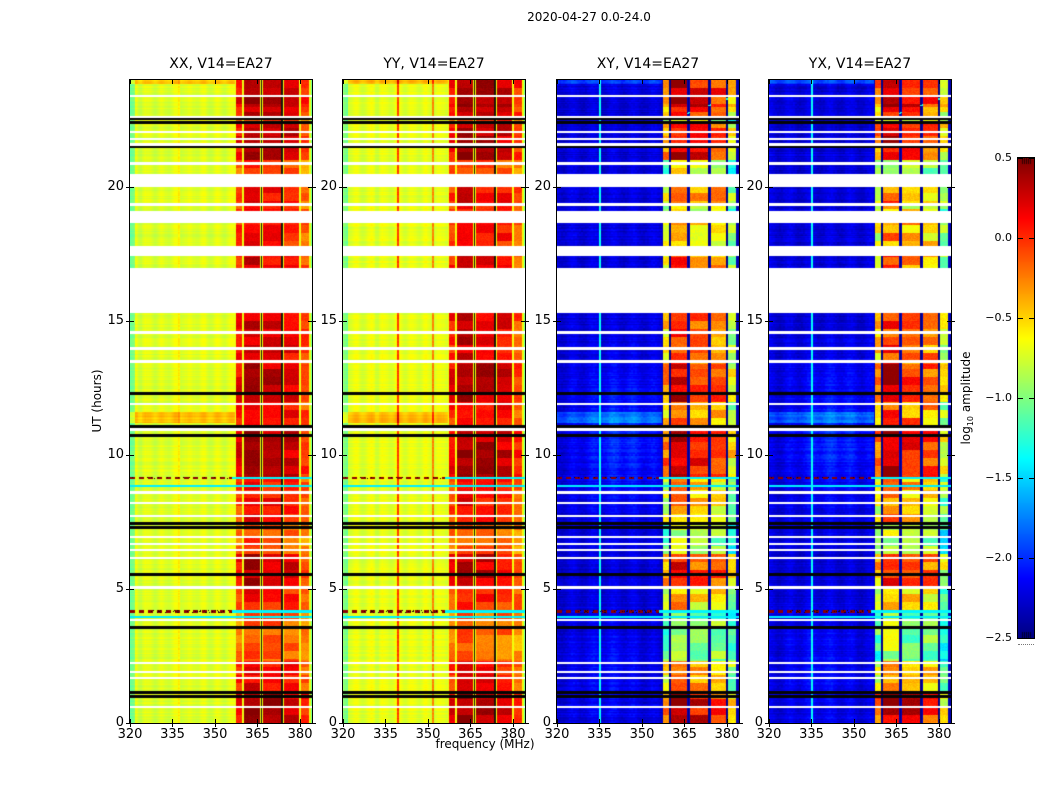 The height and width of the screenshot is (800, 1050). Describe the element at coordinates (971, 421) in the screenshot. I see `colorbar-label-sub: 10` at that location.